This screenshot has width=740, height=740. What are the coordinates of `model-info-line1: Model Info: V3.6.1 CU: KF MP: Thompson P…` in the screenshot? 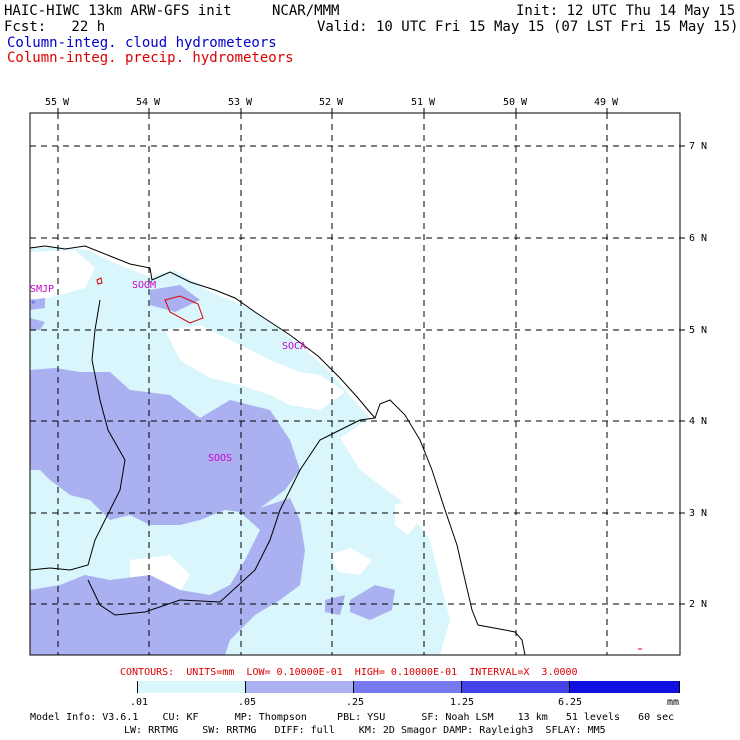 It's located at (352, 717).